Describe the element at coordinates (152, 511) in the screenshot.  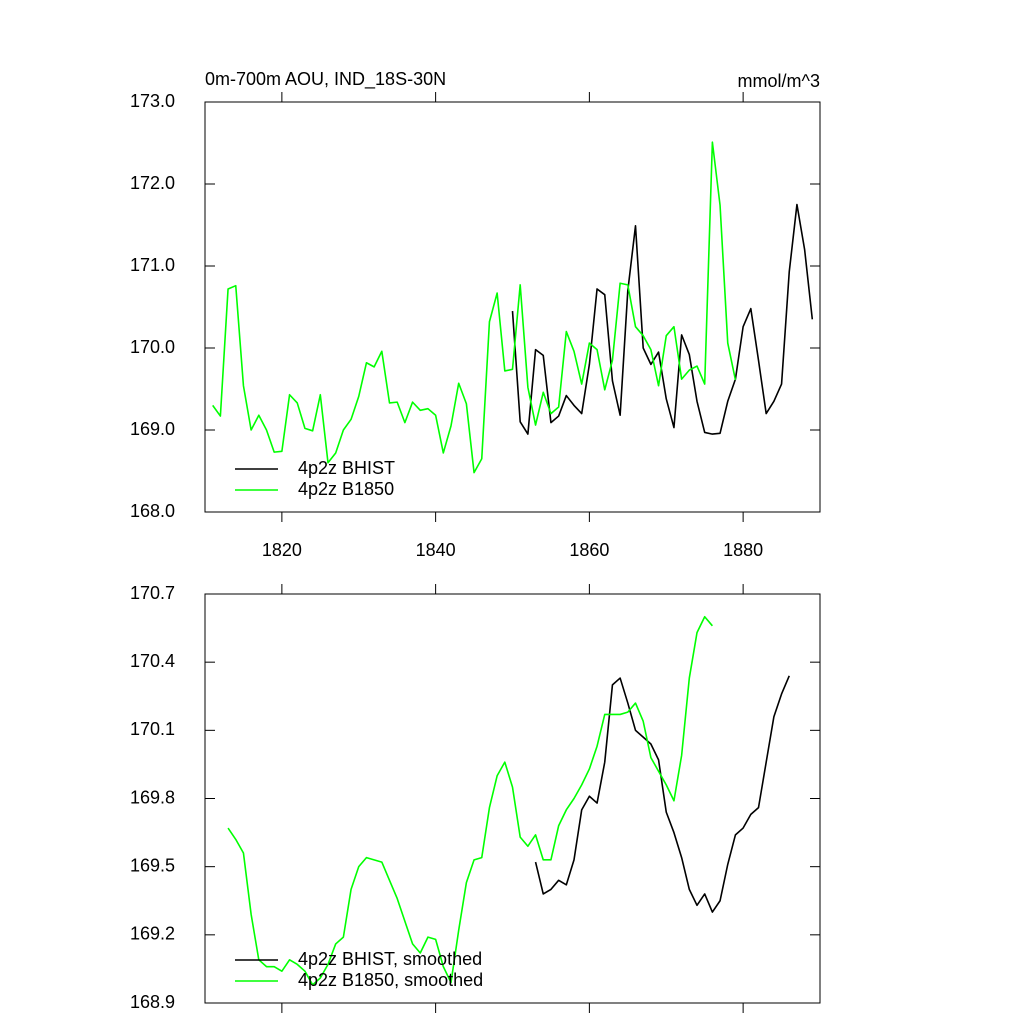
I see `y-tick-label: 168.0` at that location.